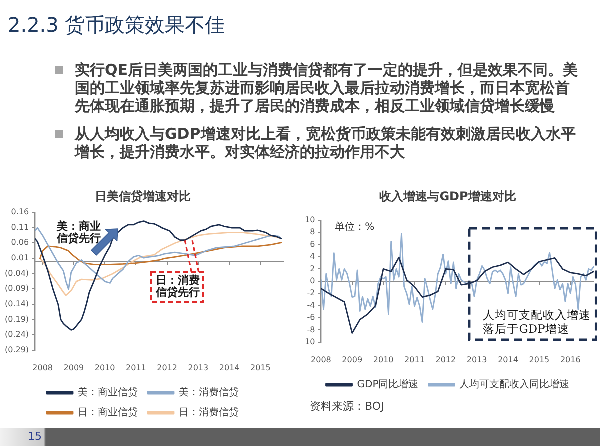 The image size is (600, 446). Describe the element at coordinates (17, 319) in the screenshot. I see `y-tick-label: (0.19)` at that location.